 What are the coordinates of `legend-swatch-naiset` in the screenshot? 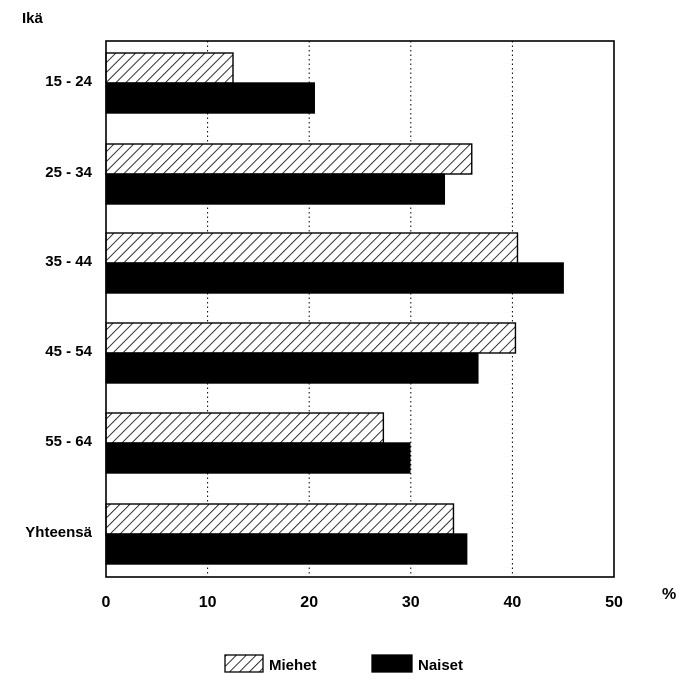 It's located at (392, 663).